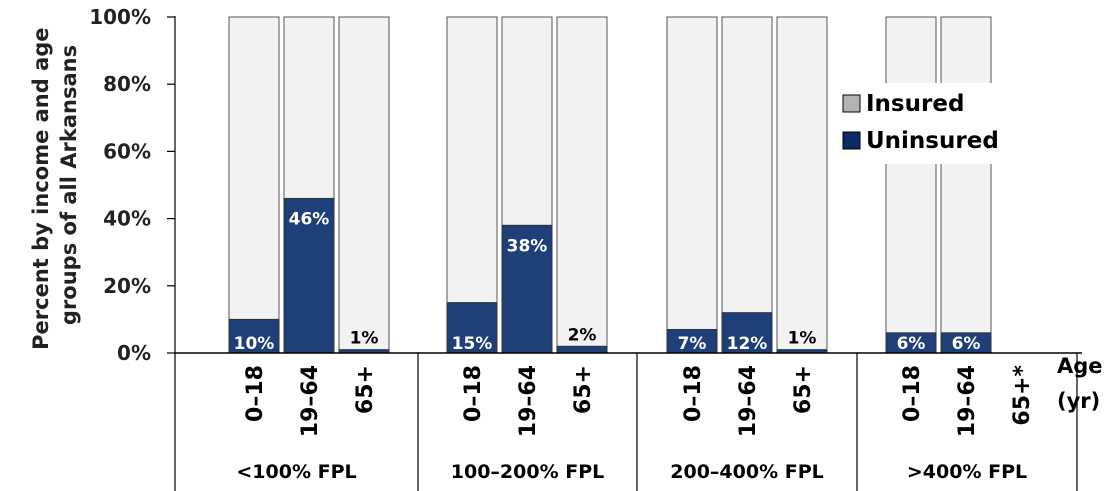  What do you see at coordinates (527, 185) in the screenshot?
I see `bar: 38%` at bounding box center [527, 185].